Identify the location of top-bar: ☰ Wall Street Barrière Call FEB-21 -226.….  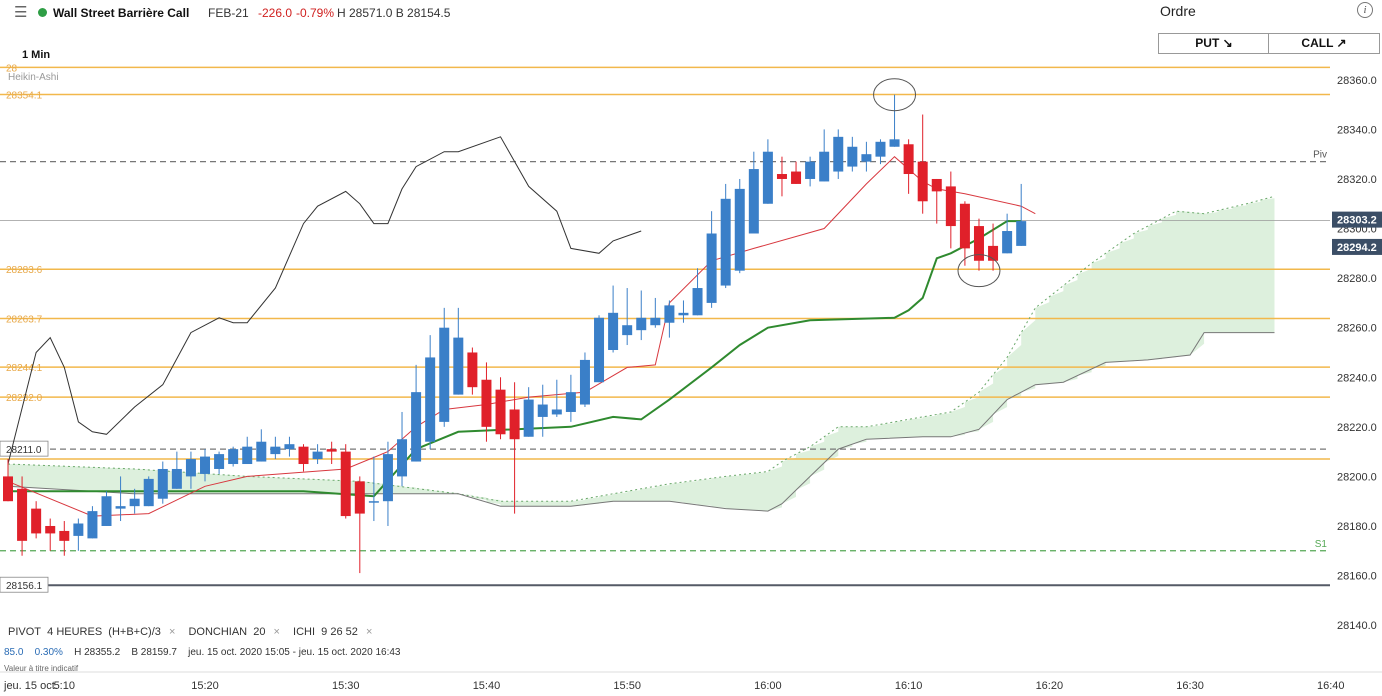
(691, 13).